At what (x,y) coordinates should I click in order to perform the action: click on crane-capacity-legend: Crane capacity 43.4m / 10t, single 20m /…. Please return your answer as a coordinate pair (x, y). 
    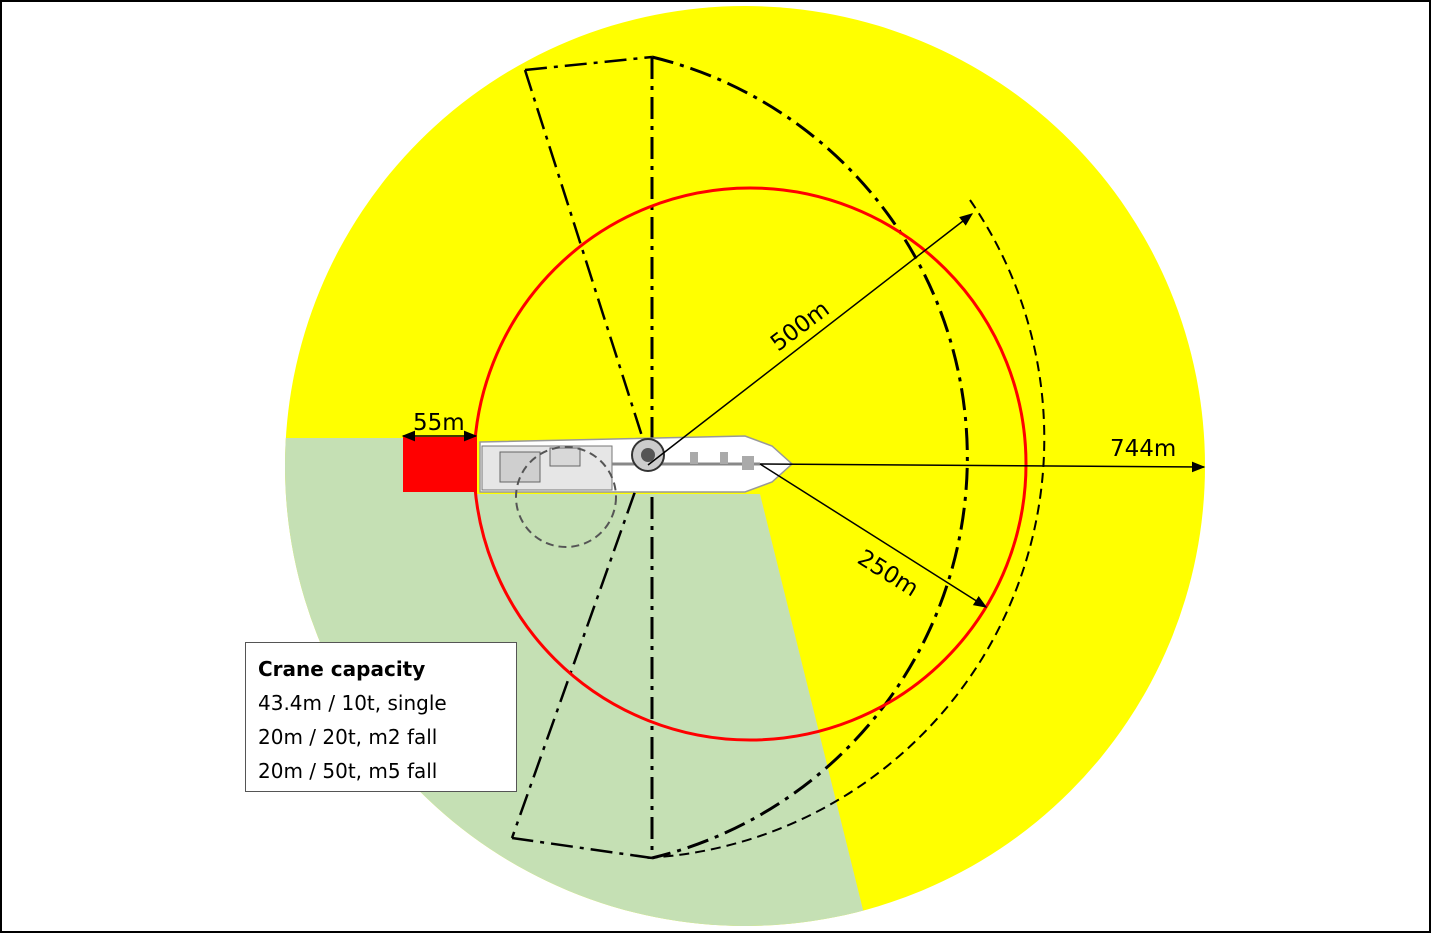
    Looking at the image, I should click on (381, 717).